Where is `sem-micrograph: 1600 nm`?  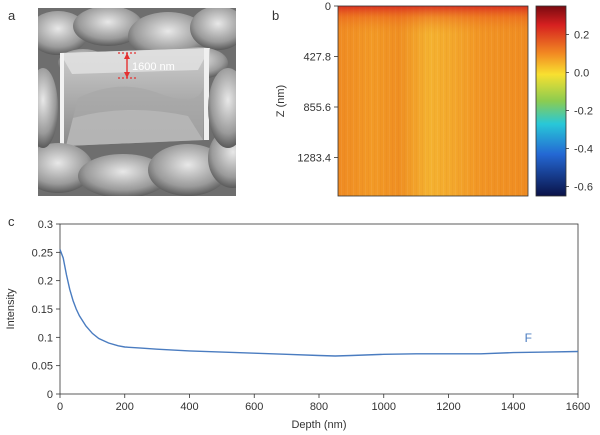
sem-micrograph: 1600 nm is located at coordinates (137, 102).